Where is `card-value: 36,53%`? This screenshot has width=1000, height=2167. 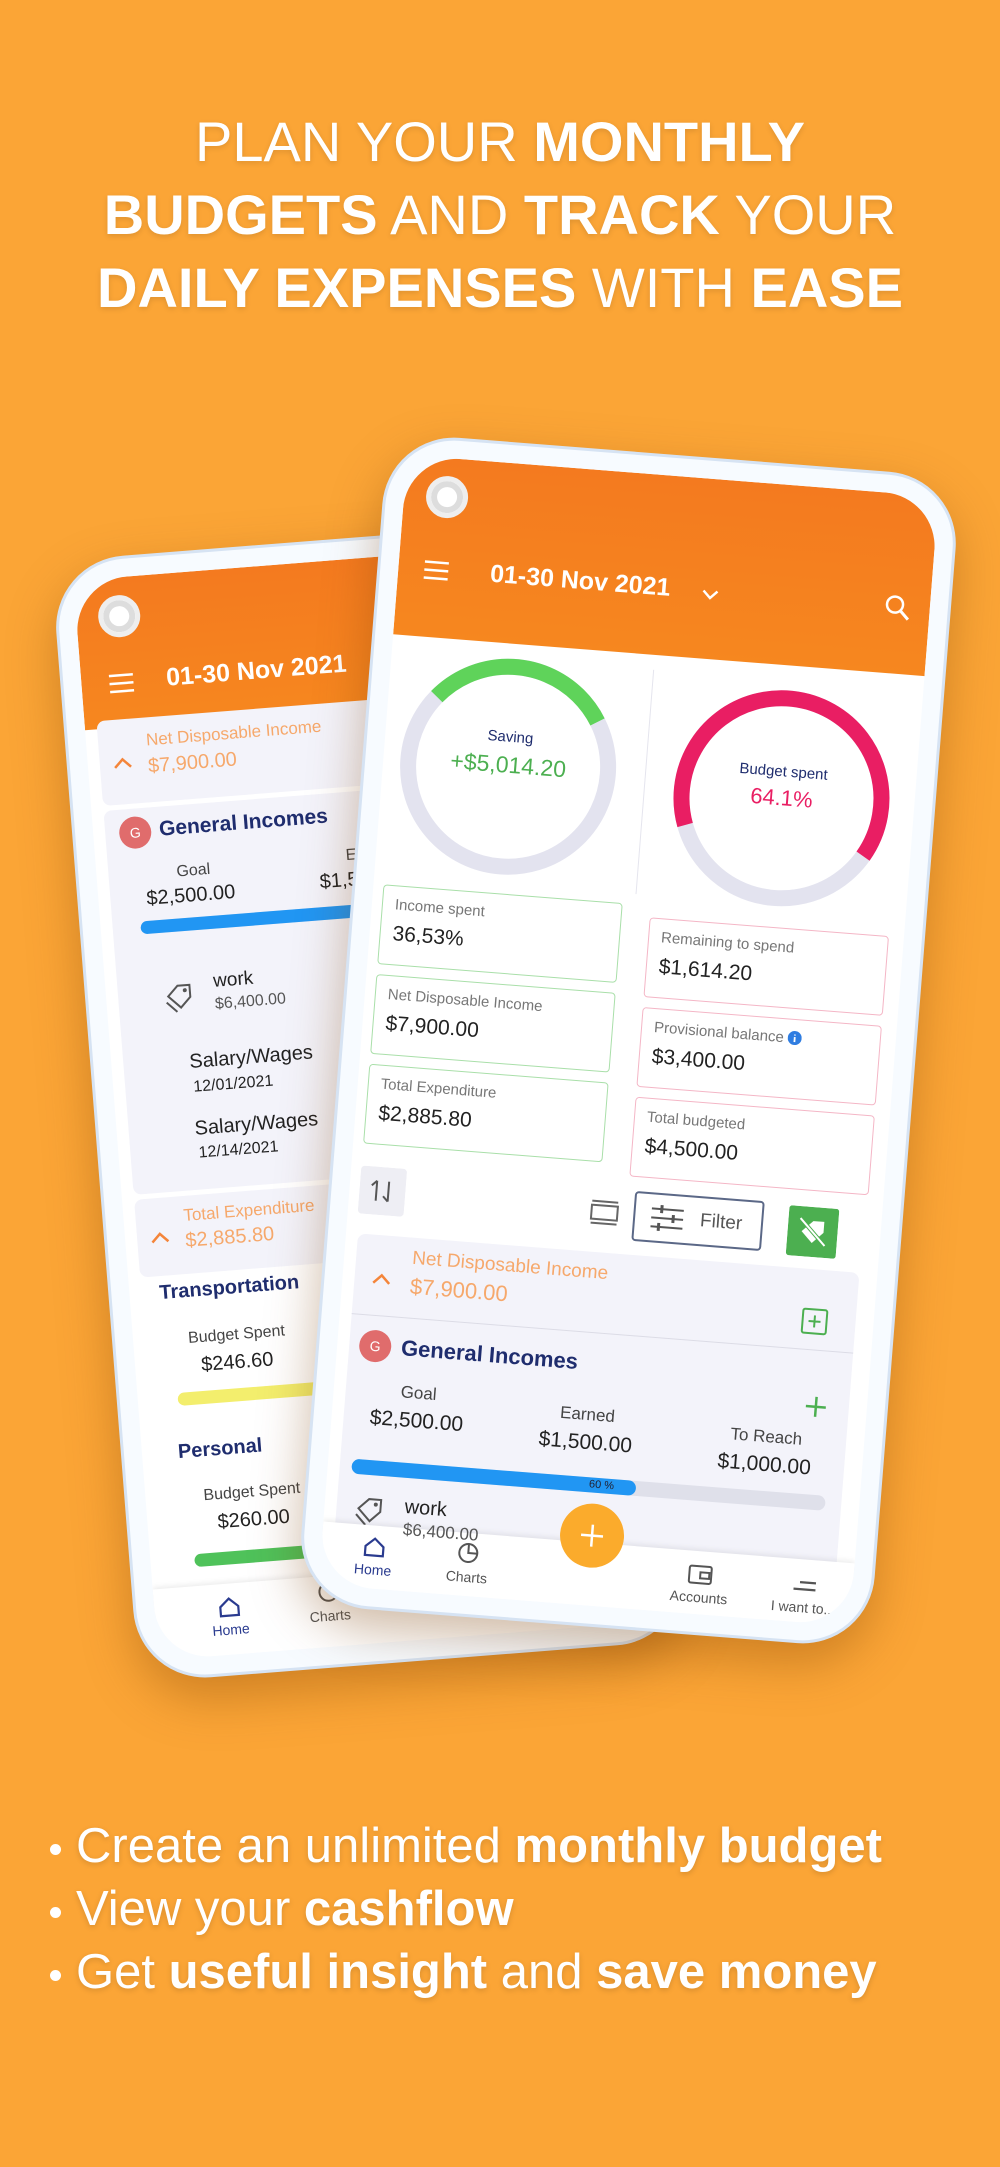
card-value: 36,53% is located at coordinates (428, 936).